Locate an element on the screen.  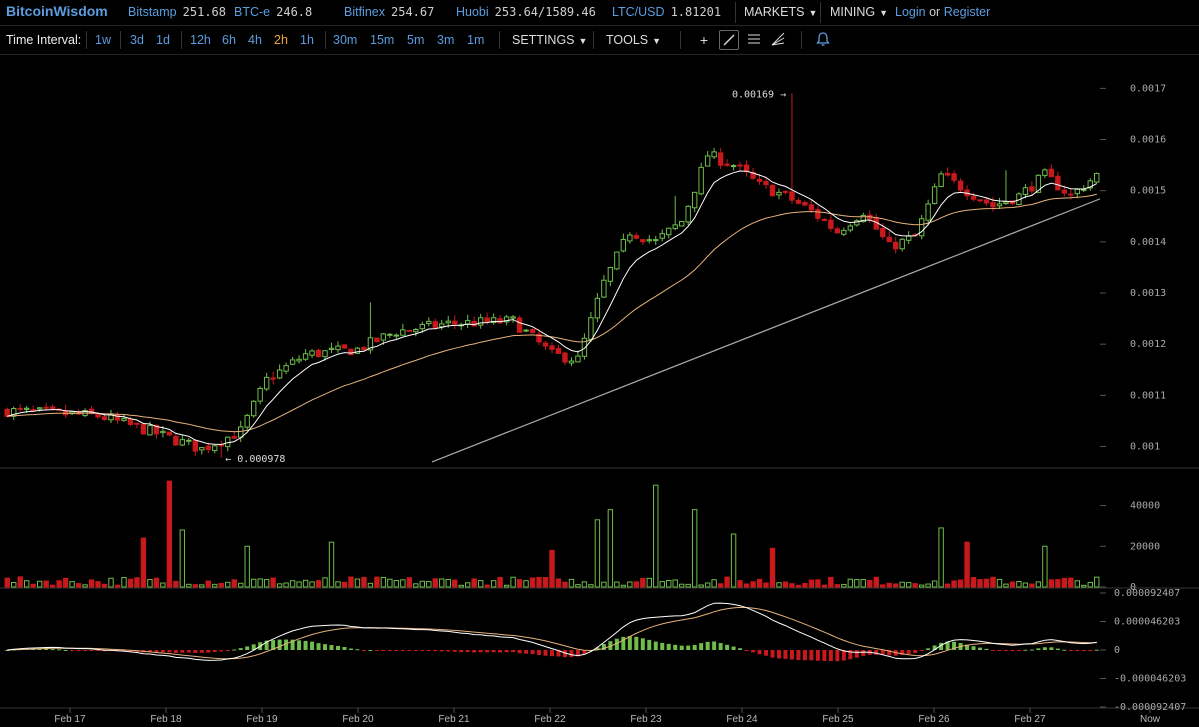
trendline-icon is located at coordinates (729, 40).